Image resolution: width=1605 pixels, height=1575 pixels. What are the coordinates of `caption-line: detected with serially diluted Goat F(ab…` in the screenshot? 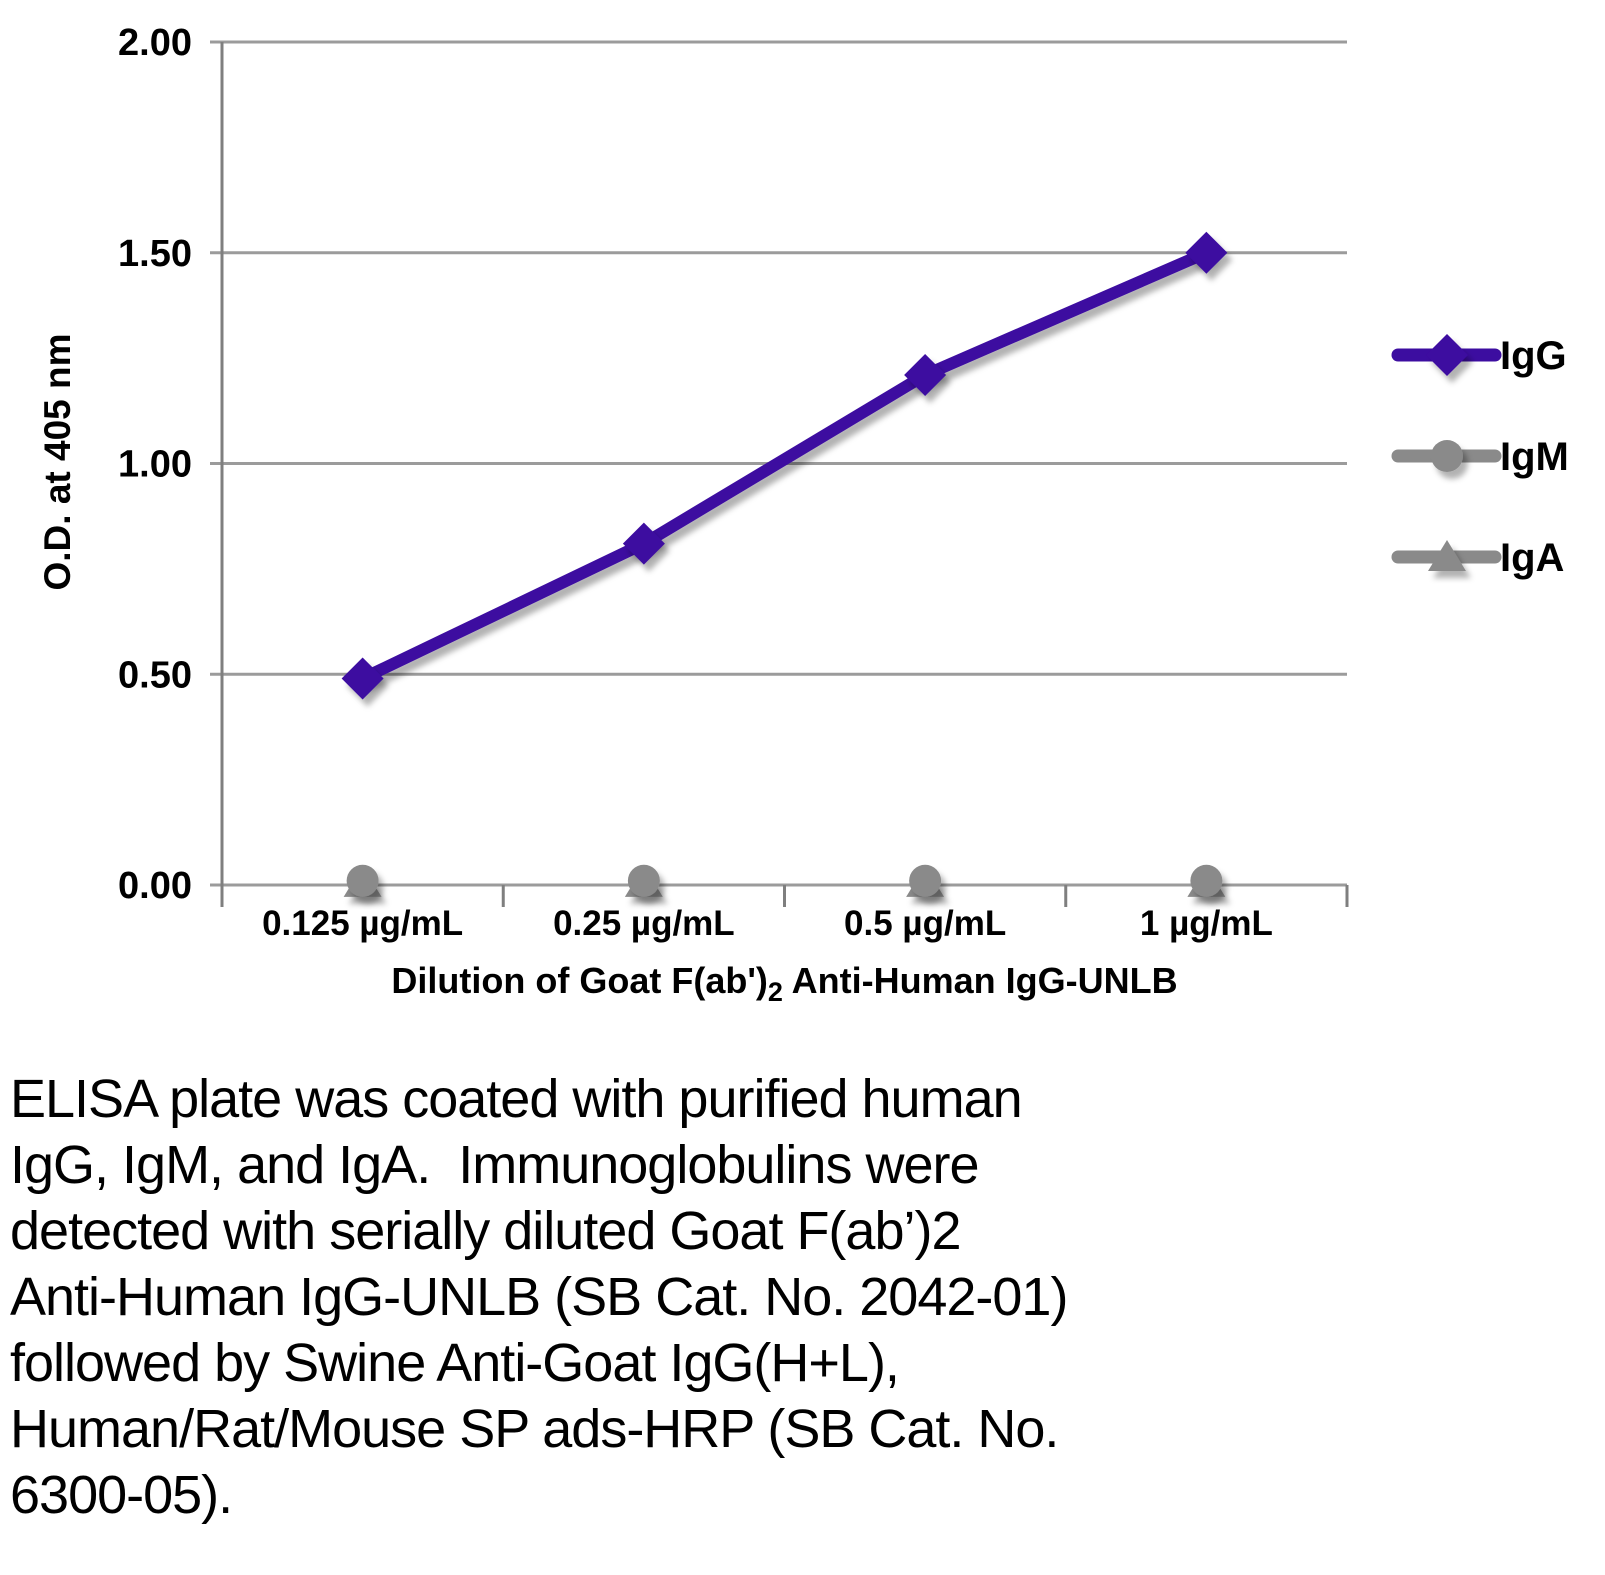 It's located at (486, 1231).